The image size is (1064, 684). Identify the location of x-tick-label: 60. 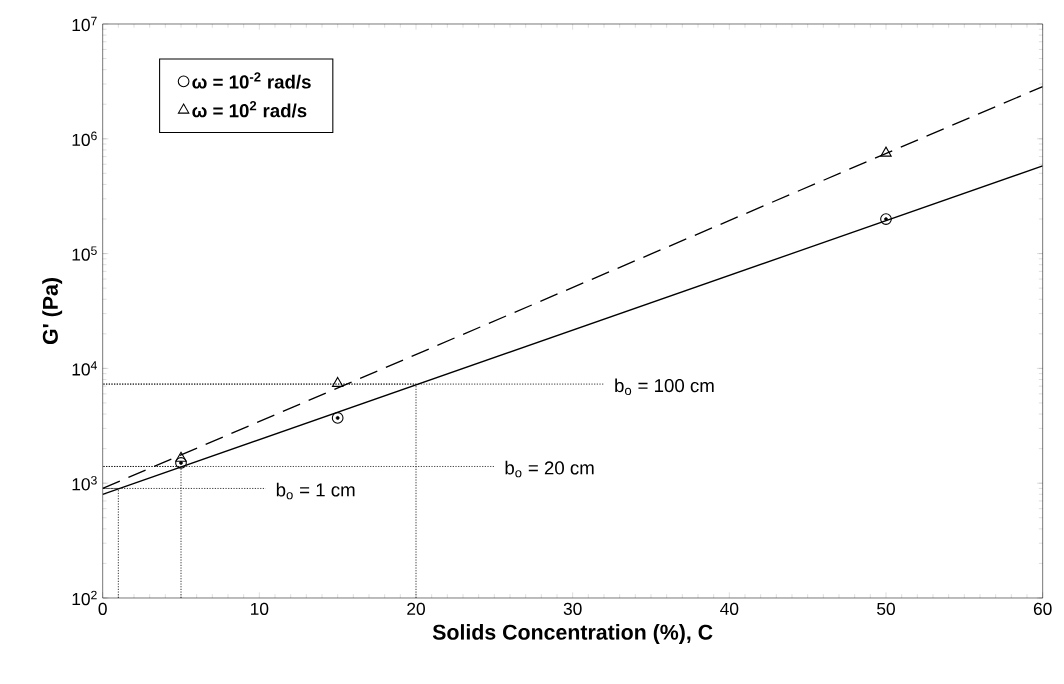
(1042, 608).